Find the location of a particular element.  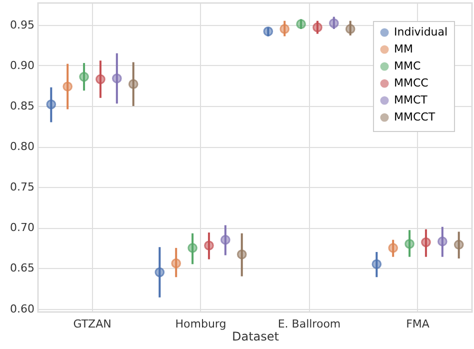

y-tick-label: 0.85 is located at coordinates (22, 106).